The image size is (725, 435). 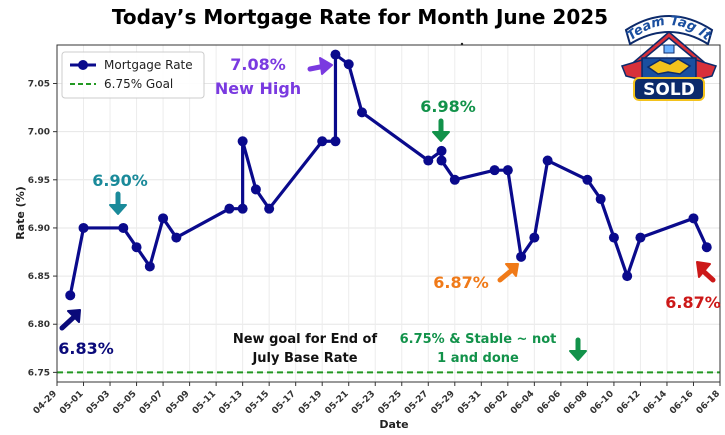 What do you see at coordinates (575, 402) in the screenshot?
I see `x-tick-label: 06-08` at bounding box center [575, 402].